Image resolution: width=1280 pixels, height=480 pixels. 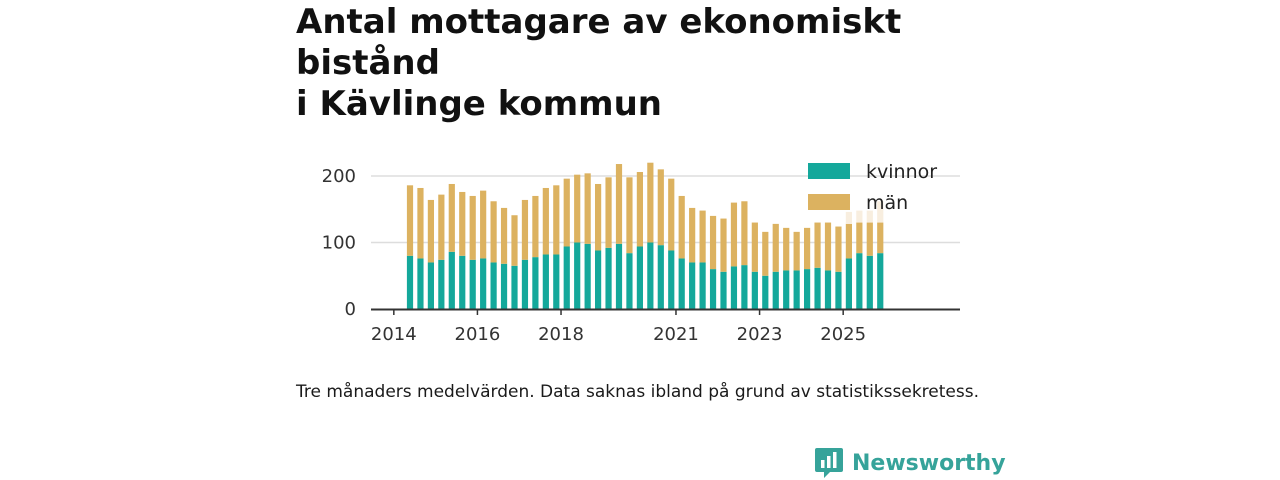 What do you see at coordinates (901, 172) in the screenshot?
I see `legend-label-kvinnor: kvinnor` at bounding box center [901, 172].